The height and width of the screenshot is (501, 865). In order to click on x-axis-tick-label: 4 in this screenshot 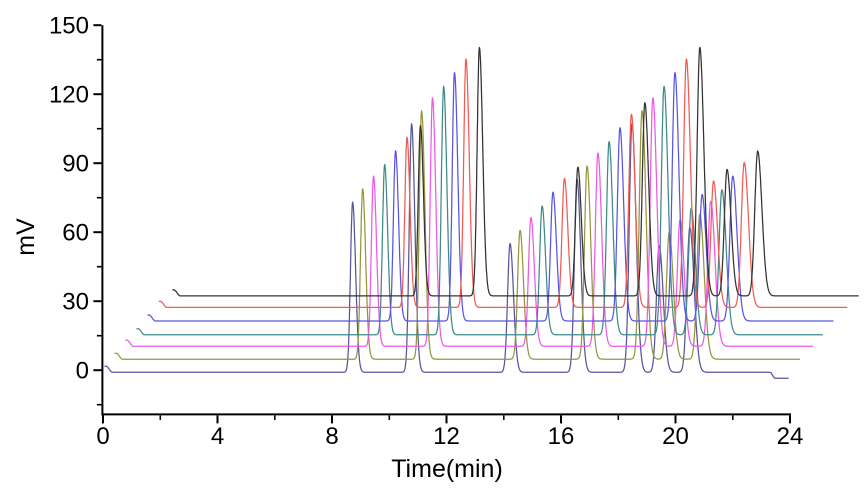, I will do `click(217, 436)`.